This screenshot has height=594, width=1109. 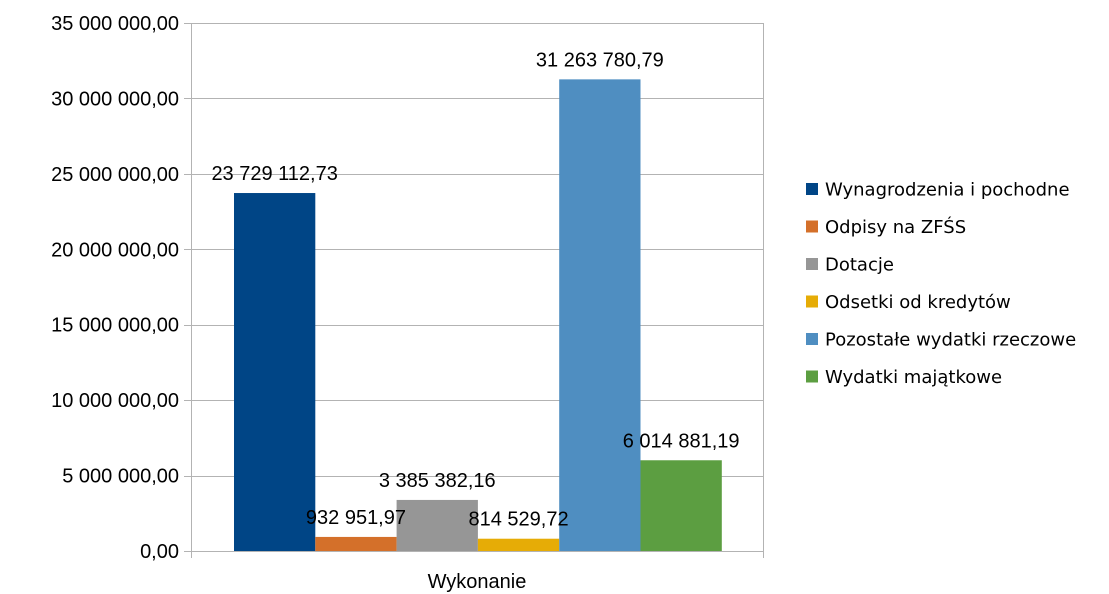 I want to click on legend-label: Wydatki majątkowe, so click(x=913, y=377).